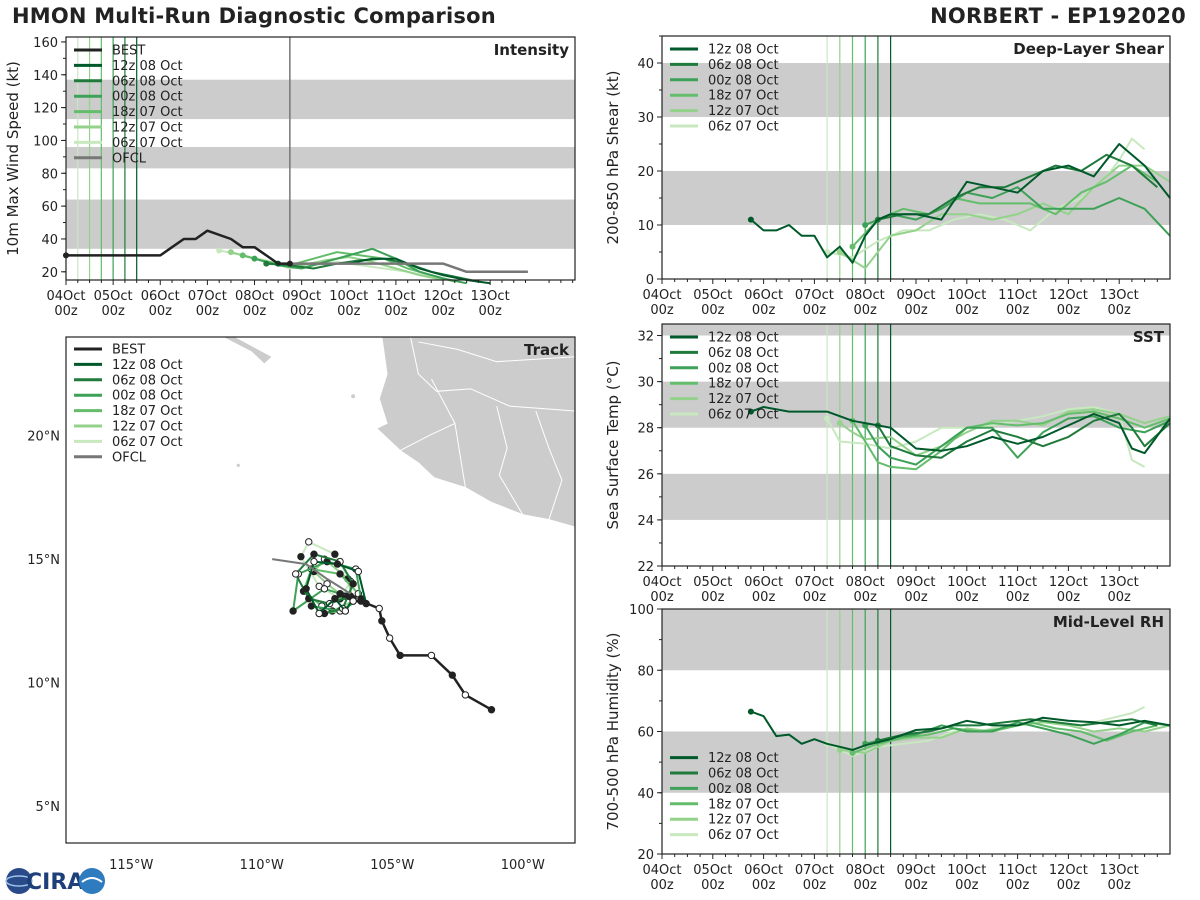  I want to click on x-tick-label: 09Oct, so click(915, 295).